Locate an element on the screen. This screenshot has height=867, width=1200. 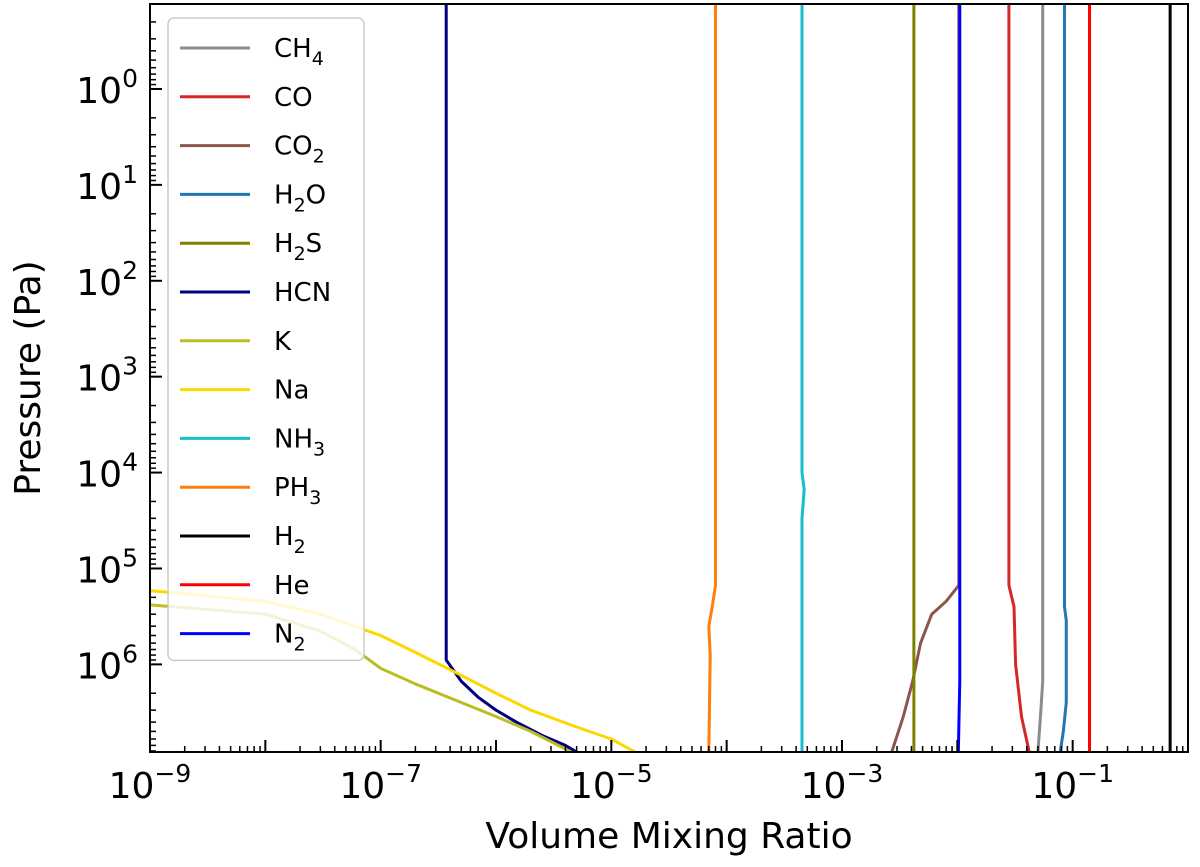
y-tick-label: 10³ is located at coordinates (107, 376).